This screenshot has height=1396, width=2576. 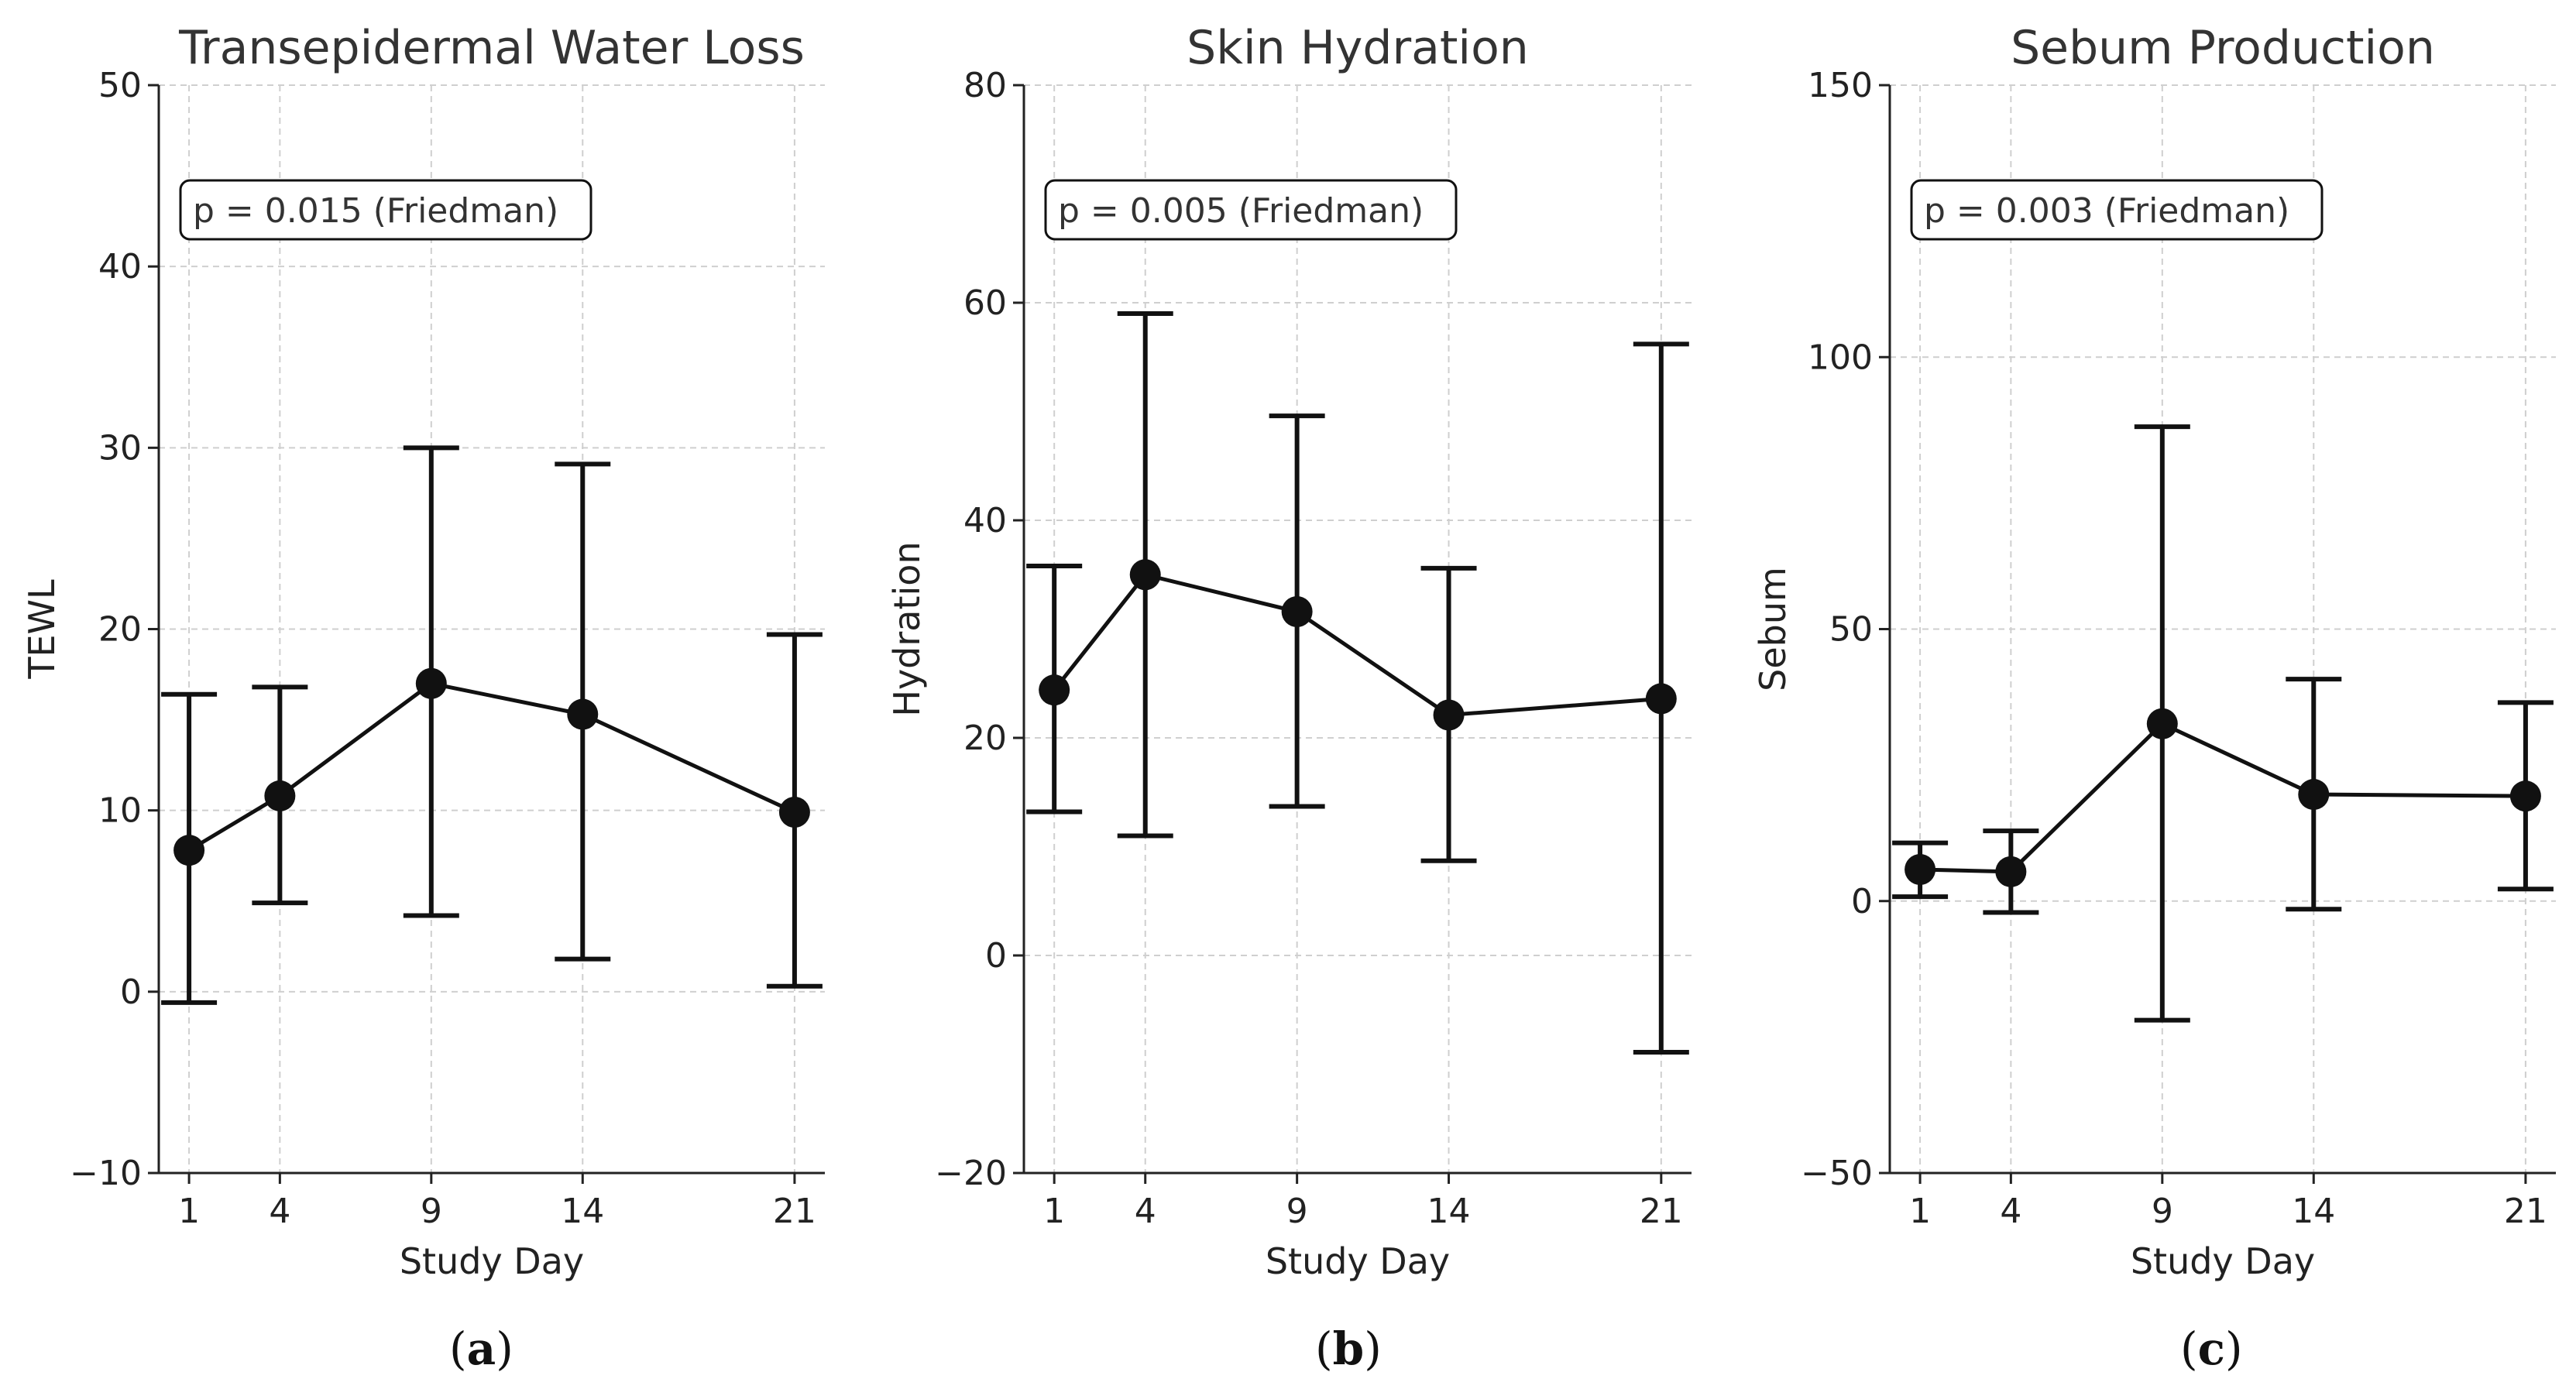 What do you see at coordinates (375, 211) in the screenshot?
I see `annotation-text: p = 0.015 (Friedman)` at bounding box center [375, 211].